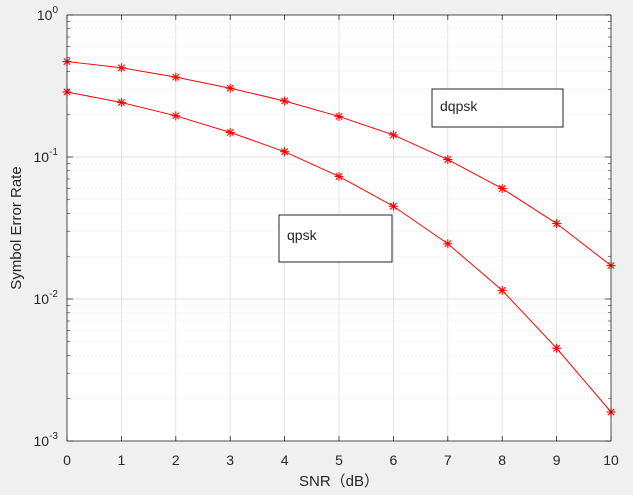 The image size is (633, 495). Describe the element at coordinates (502, 460) in the screenshot. I see `x-tick-label: 8` at that location.